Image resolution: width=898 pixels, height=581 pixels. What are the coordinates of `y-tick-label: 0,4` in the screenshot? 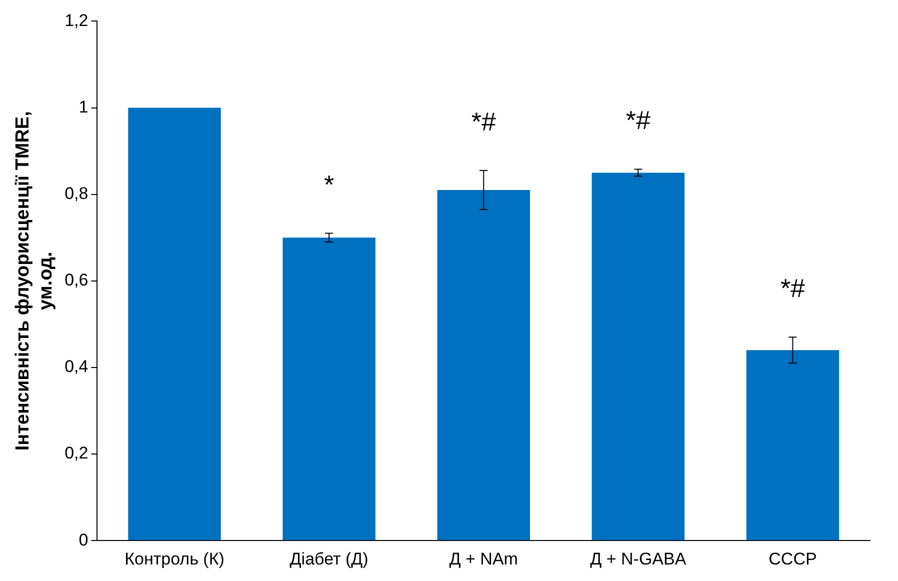 It's located at (76, 366).